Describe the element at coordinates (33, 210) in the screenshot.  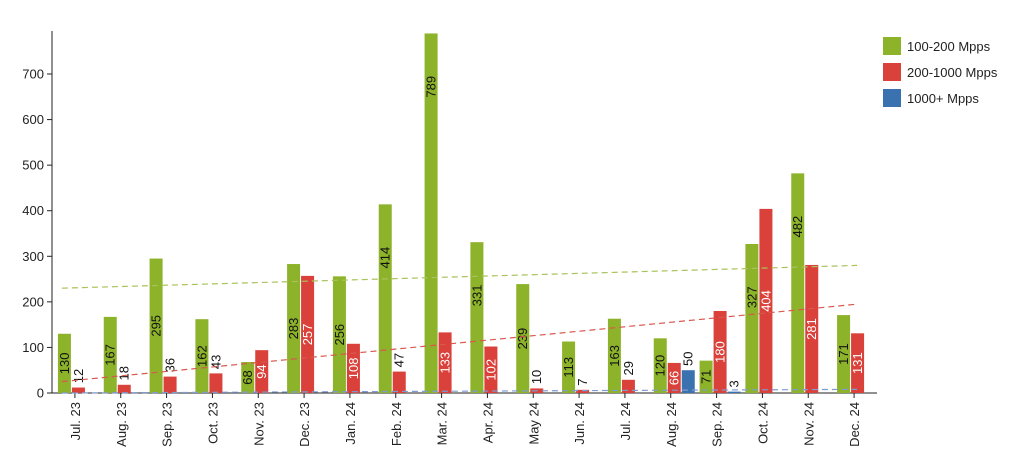
I see `y-tick-label: 400` at that location.